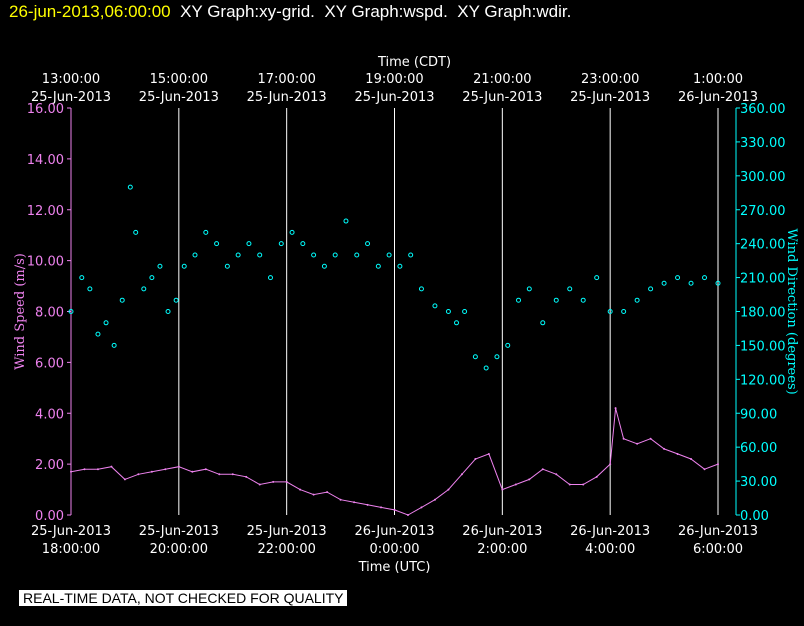 This screenshot has width=804, height=626. Describe the element at coordinates (45, 109) in the screenshot. I see `left-tick-label: 16.00` at that location.